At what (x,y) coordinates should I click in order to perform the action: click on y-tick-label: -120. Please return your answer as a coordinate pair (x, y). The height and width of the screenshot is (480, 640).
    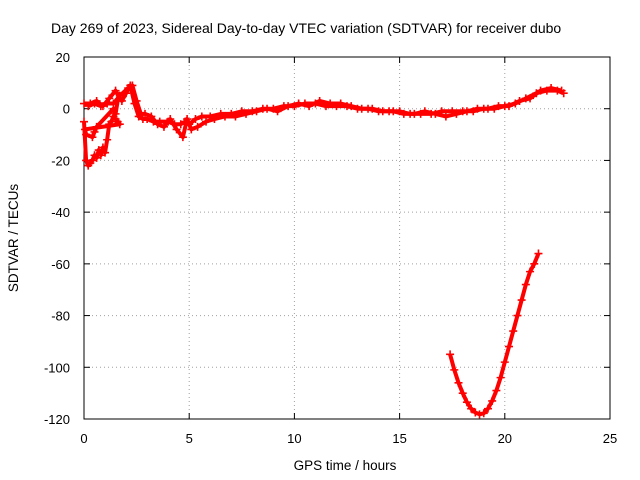
    Looking at the image, I should click on (57, 419).